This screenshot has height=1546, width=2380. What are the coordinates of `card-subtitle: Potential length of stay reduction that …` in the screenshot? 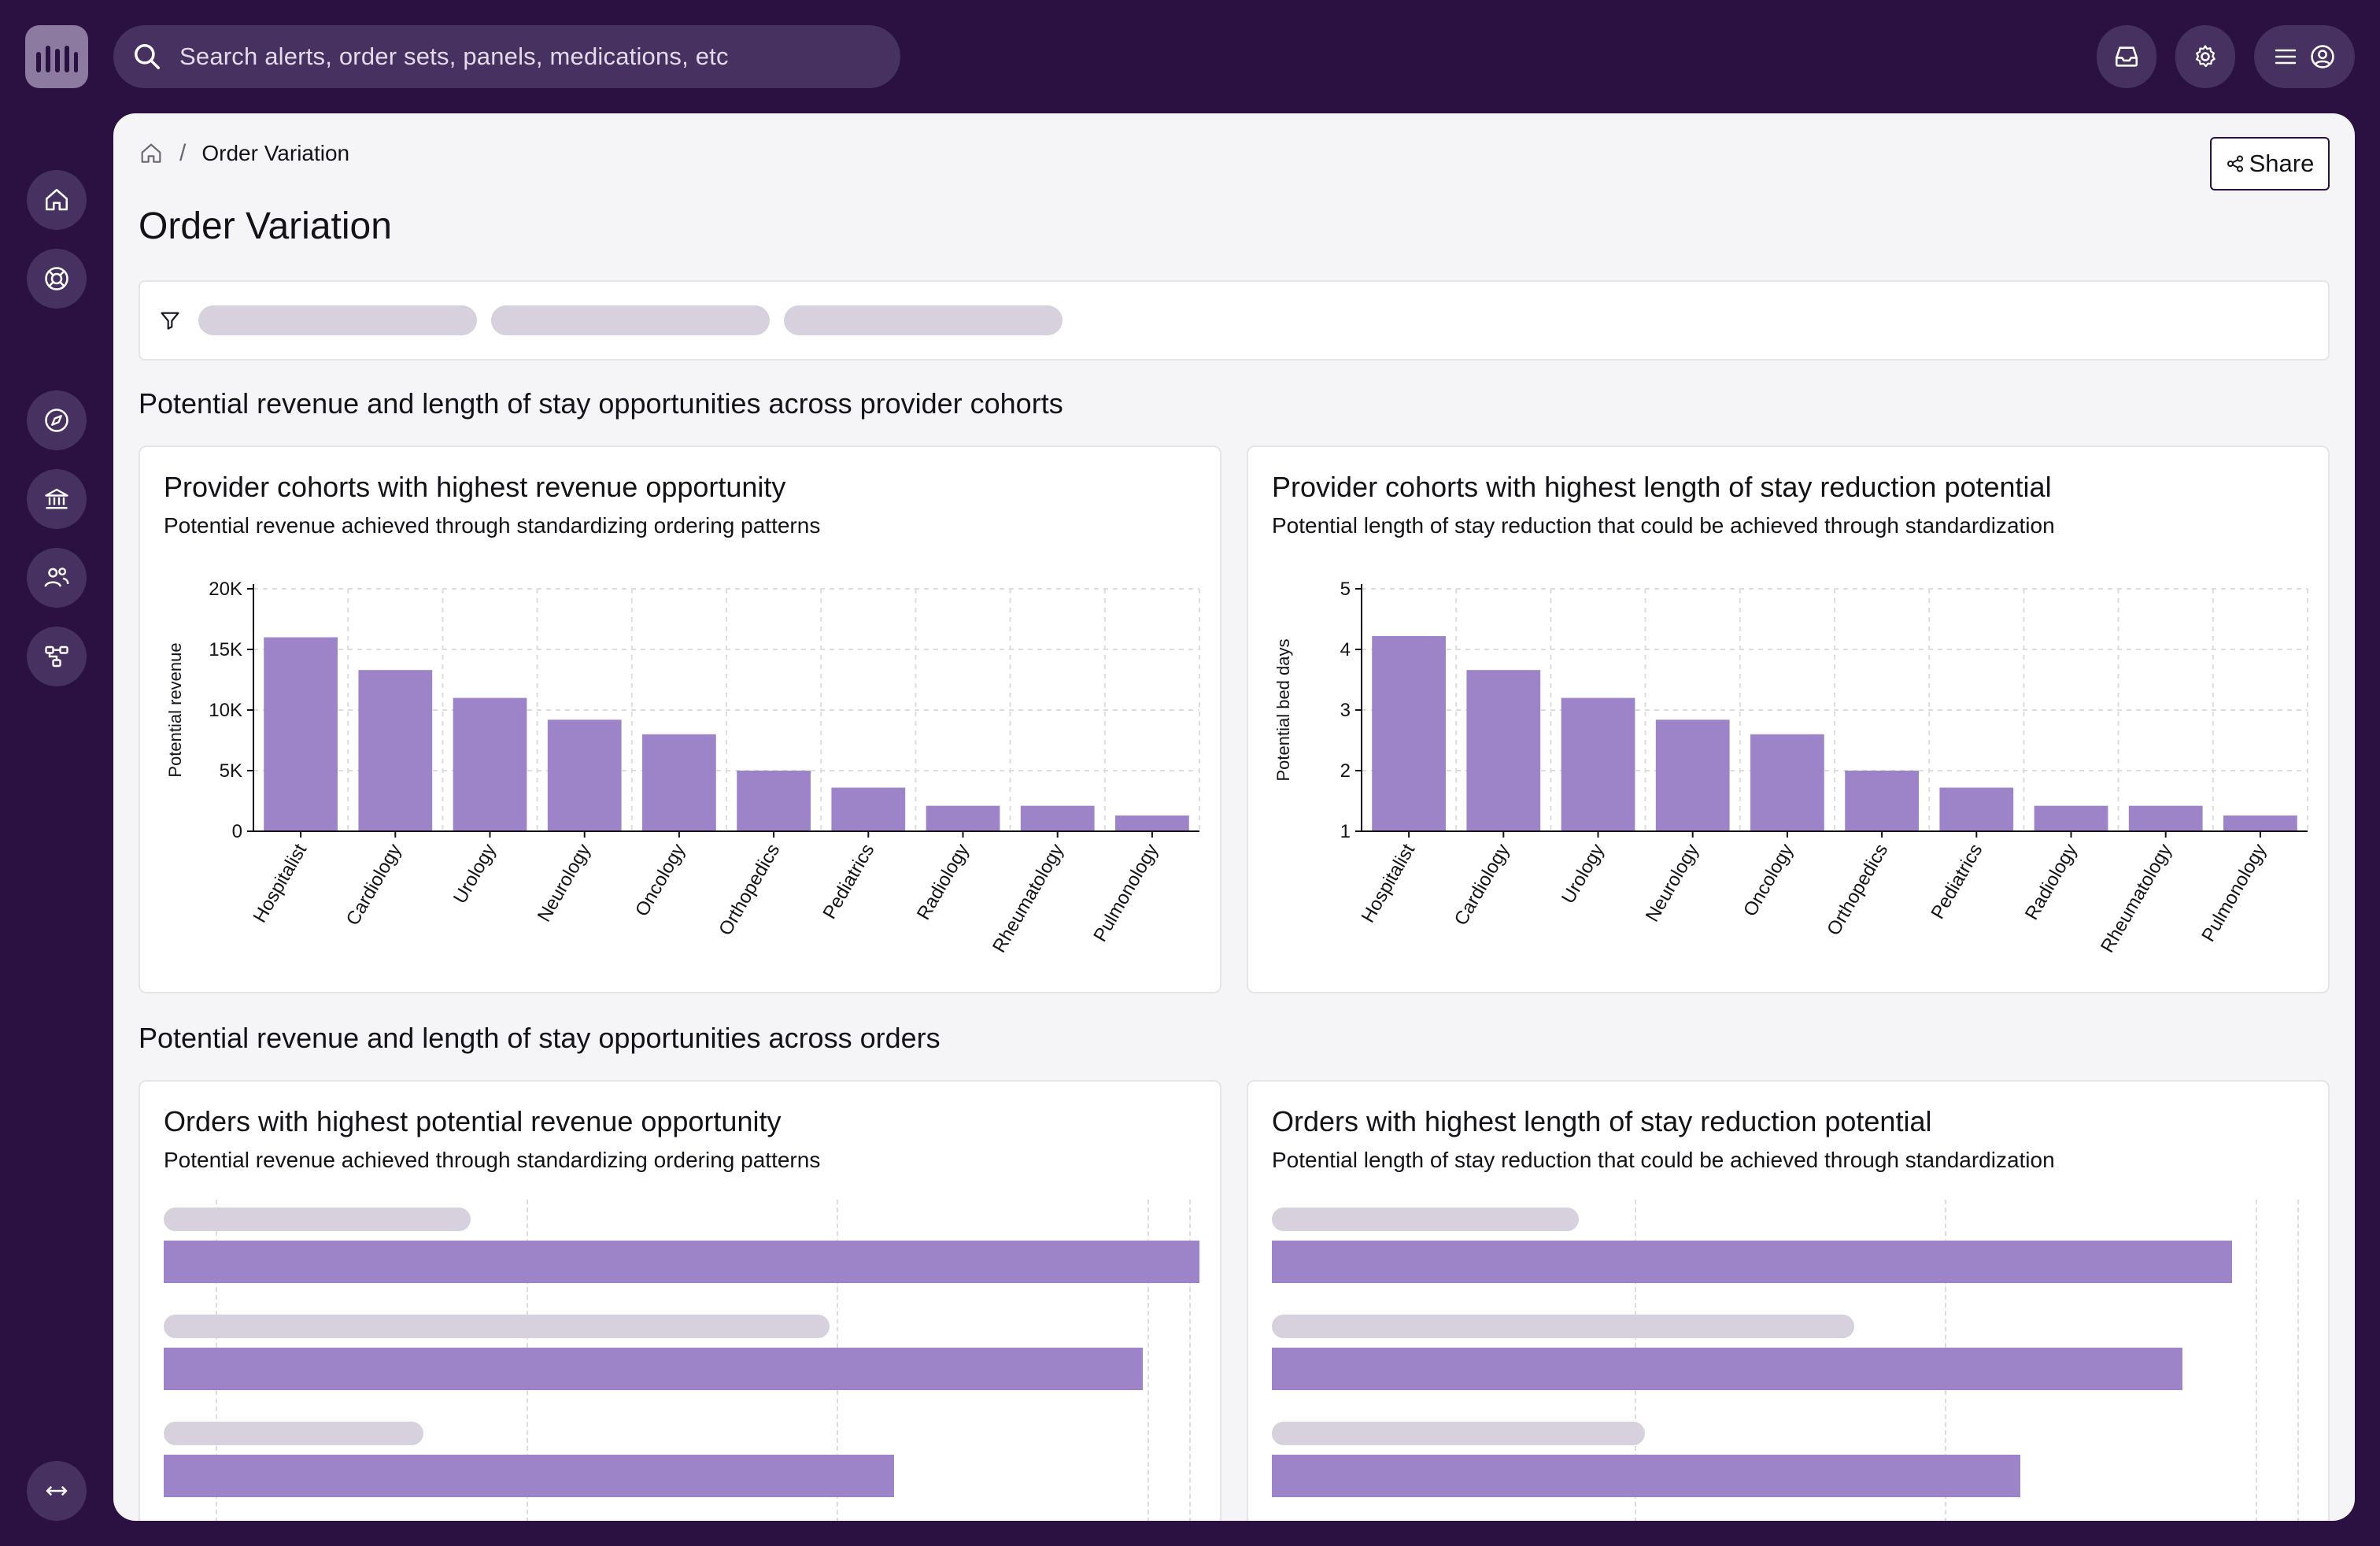 It's located at (1663, 525).